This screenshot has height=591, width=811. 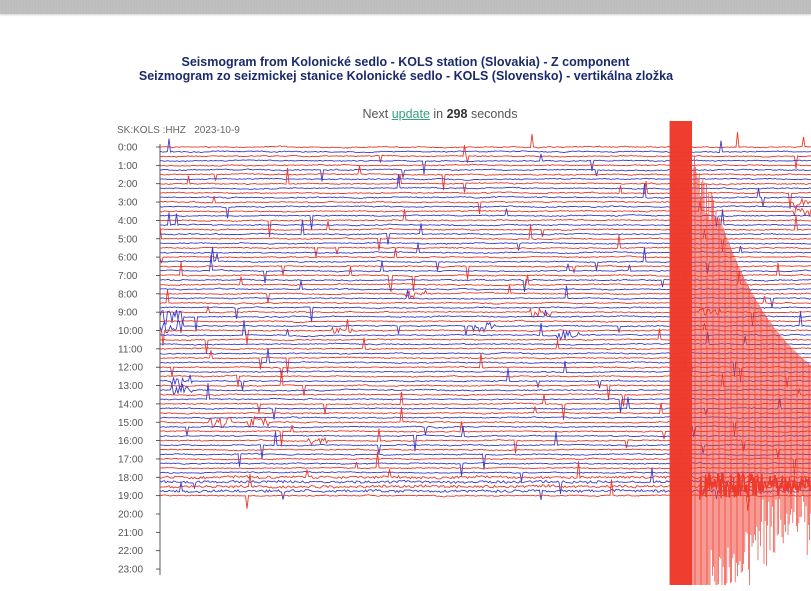 I want to click on hour-label: 11:00, so click(x=130, y=349).